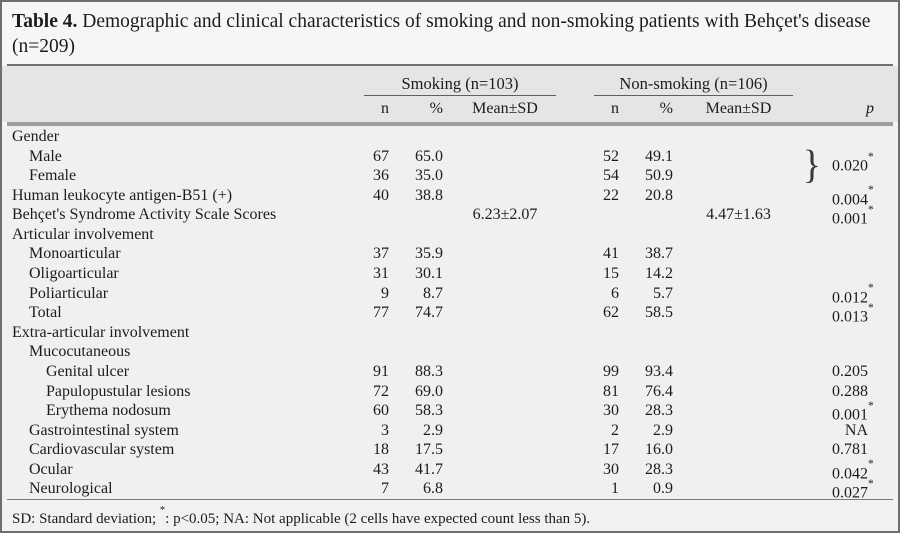  I want to click on smoking-n-cell: 40, so click(381, 195).